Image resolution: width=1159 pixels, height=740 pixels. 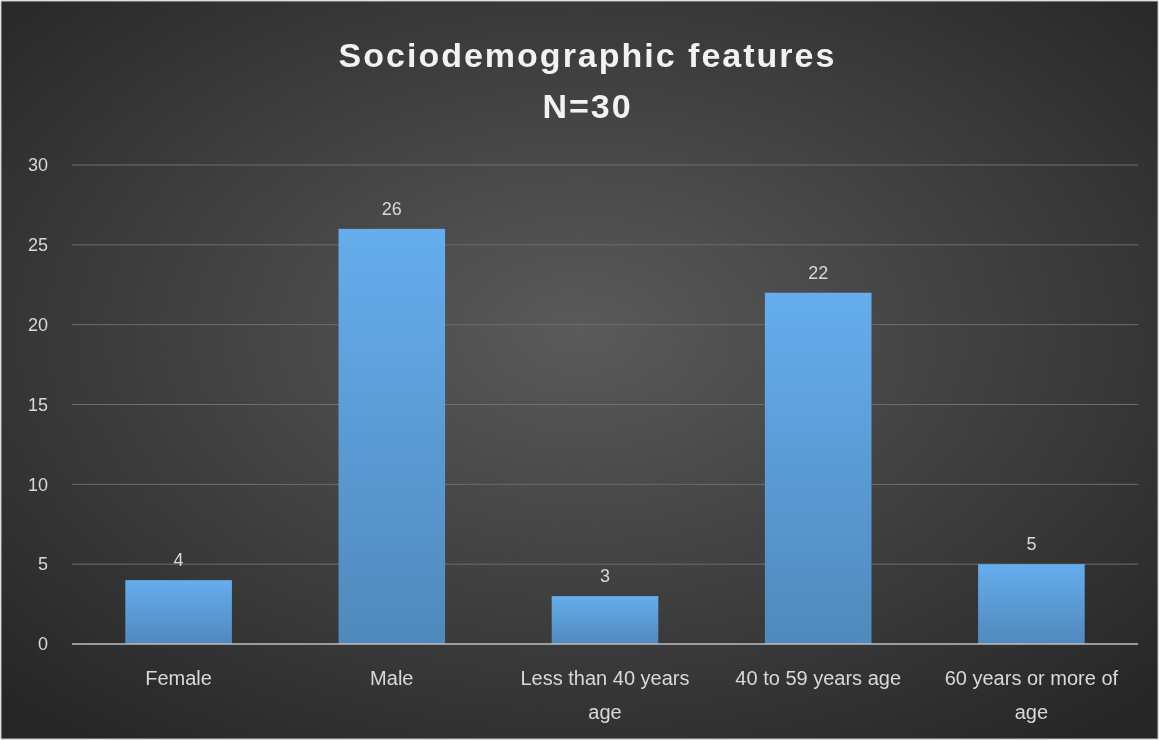 I want to click on y-tick-label: 20, so click(x=37, y=324).